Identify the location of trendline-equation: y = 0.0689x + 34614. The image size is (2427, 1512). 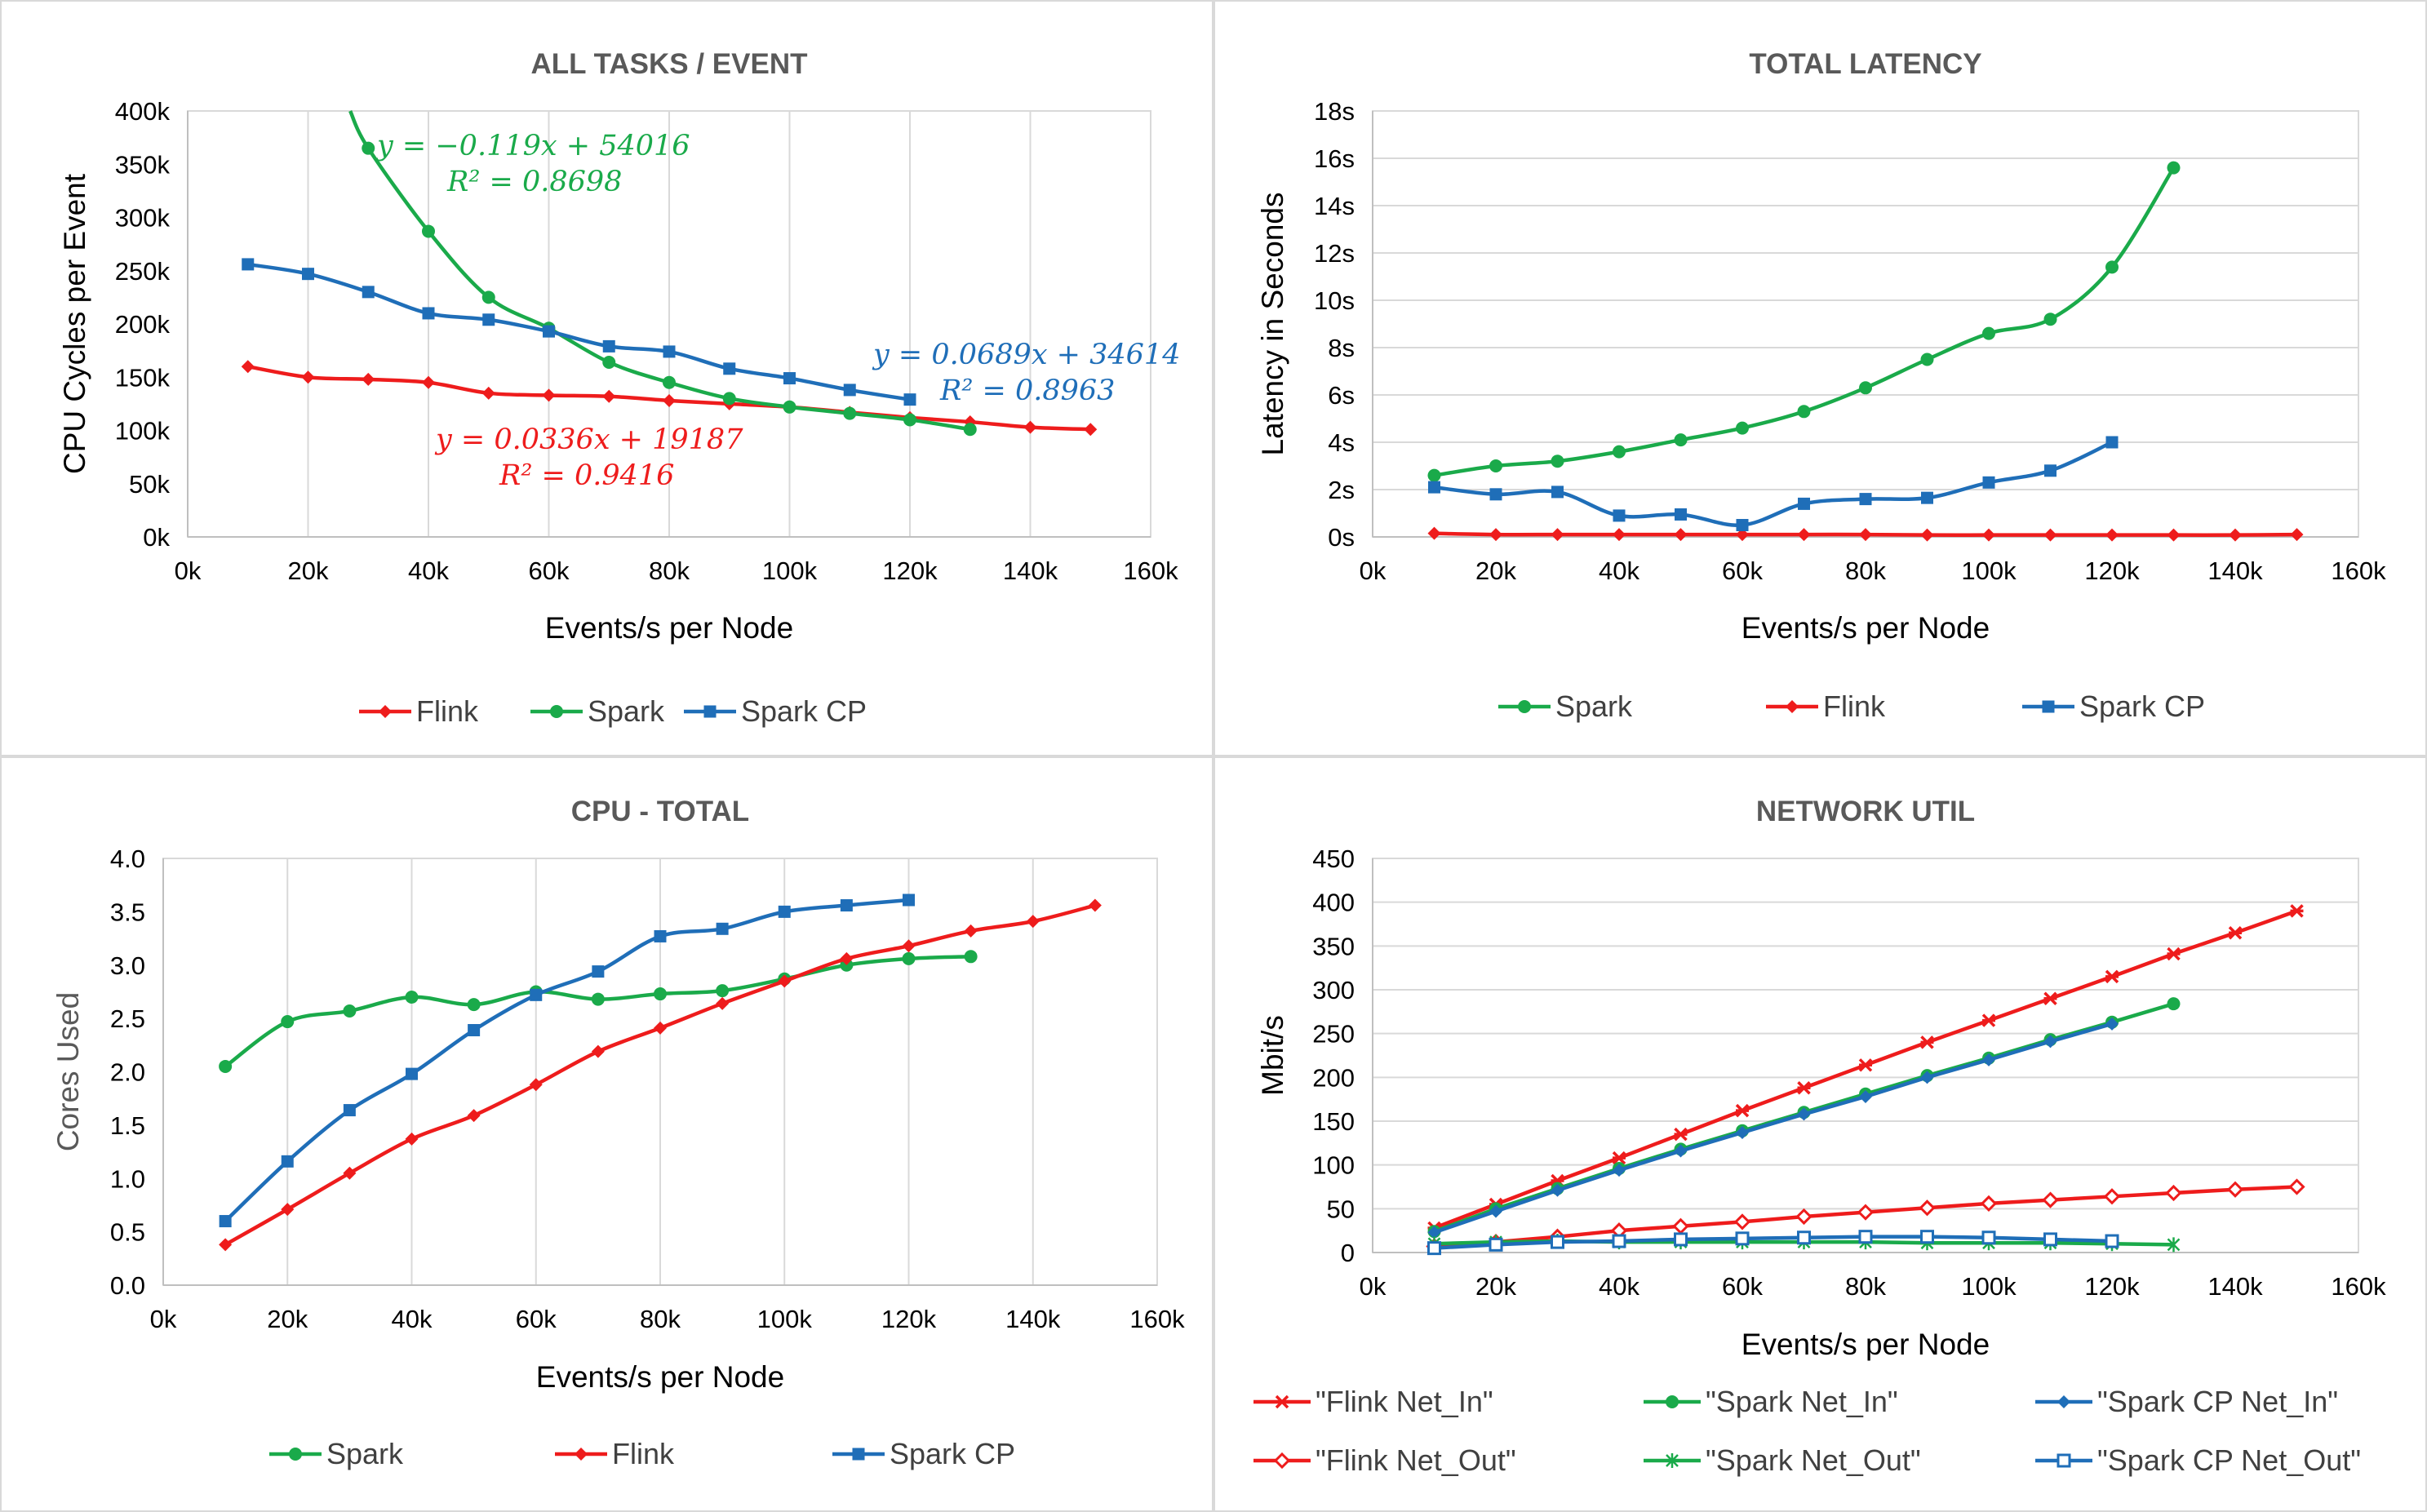
(1026, 355).